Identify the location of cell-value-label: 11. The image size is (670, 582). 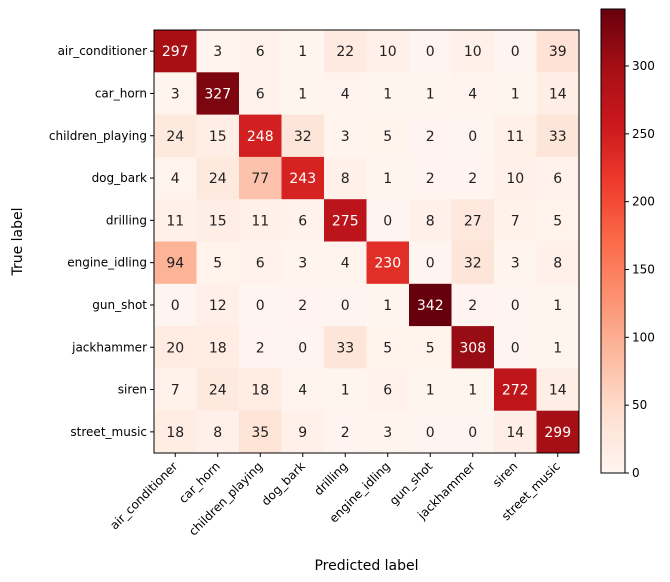
(175, 221).